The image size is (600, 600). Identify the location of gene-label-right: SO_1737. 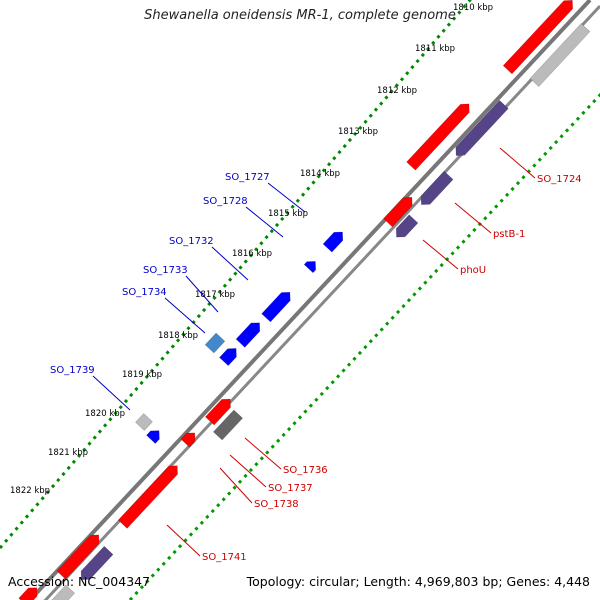
(290, 488).